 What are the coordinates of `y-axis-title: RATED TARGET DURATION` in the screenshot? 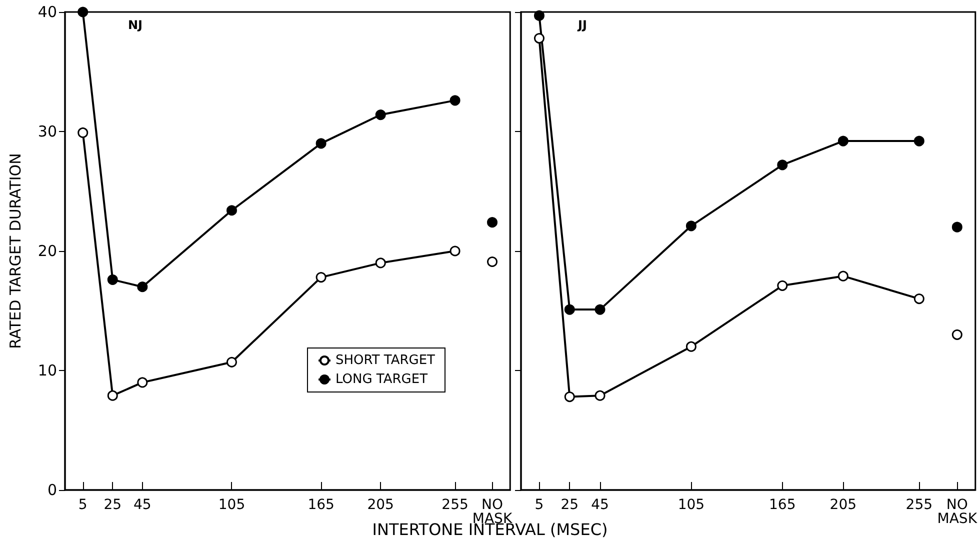 It's located at (15, 251).